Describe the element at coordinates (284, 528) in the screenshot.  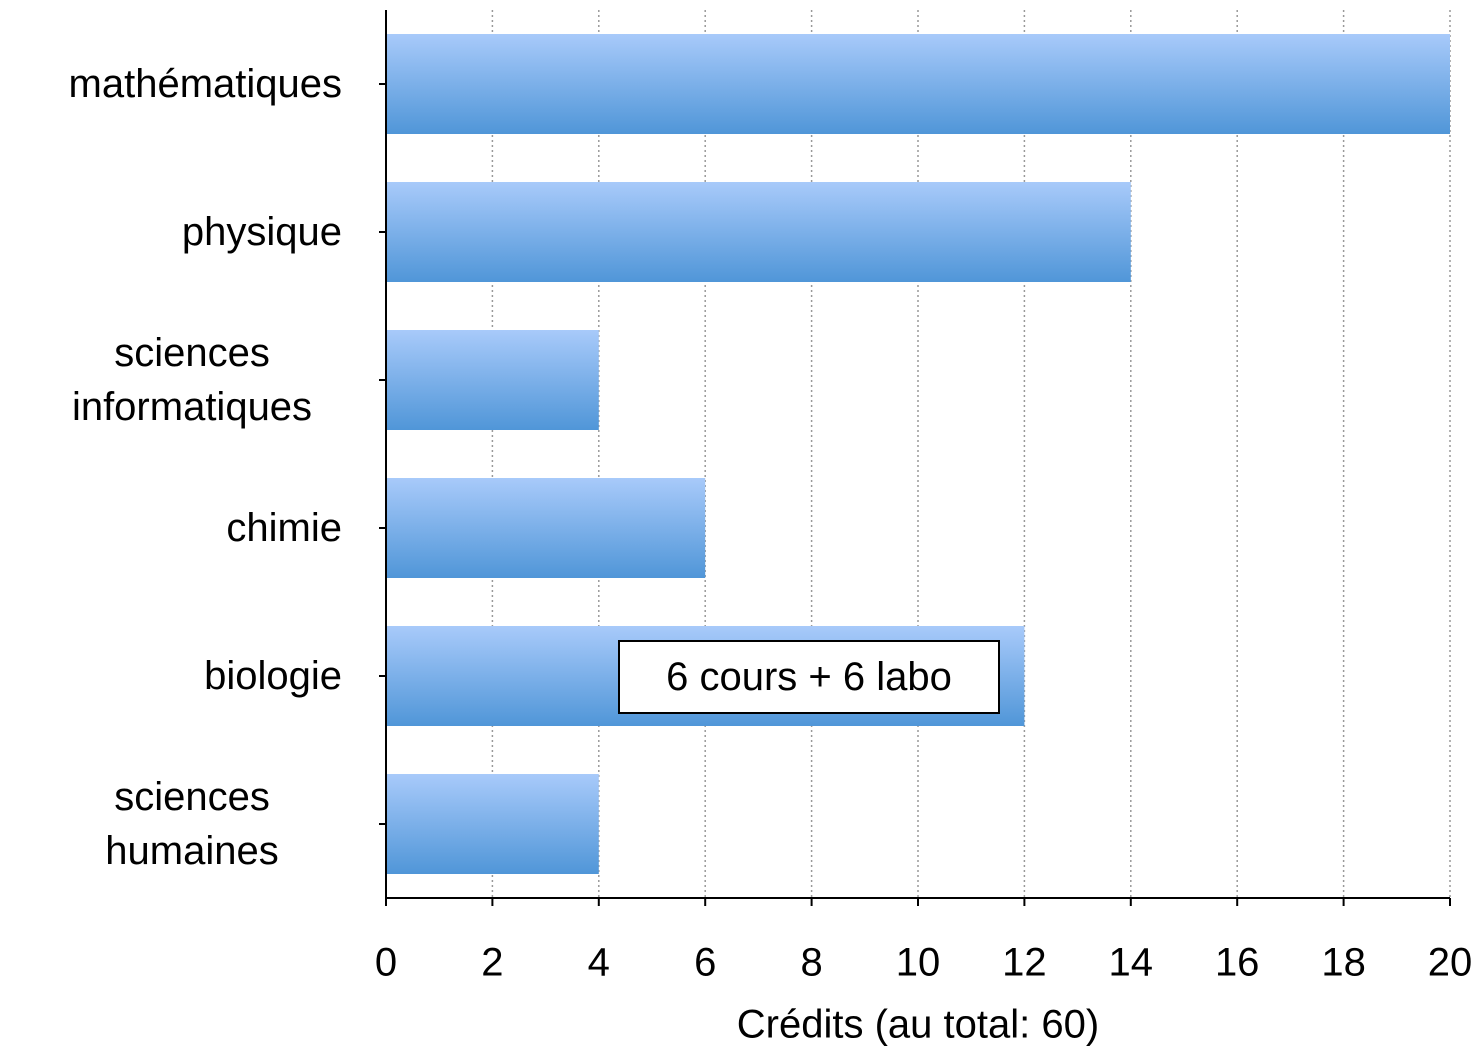
I see `y-tick-label: chimie` at that location.